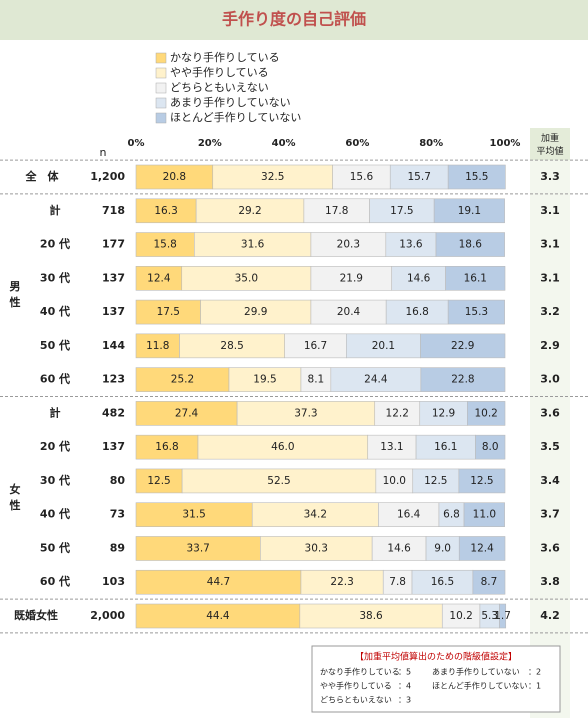 Image resolution: width=588 pixels, height=720 pixels. I want to click on note-item-label: あまり手作りしていない, so click(476, 672).